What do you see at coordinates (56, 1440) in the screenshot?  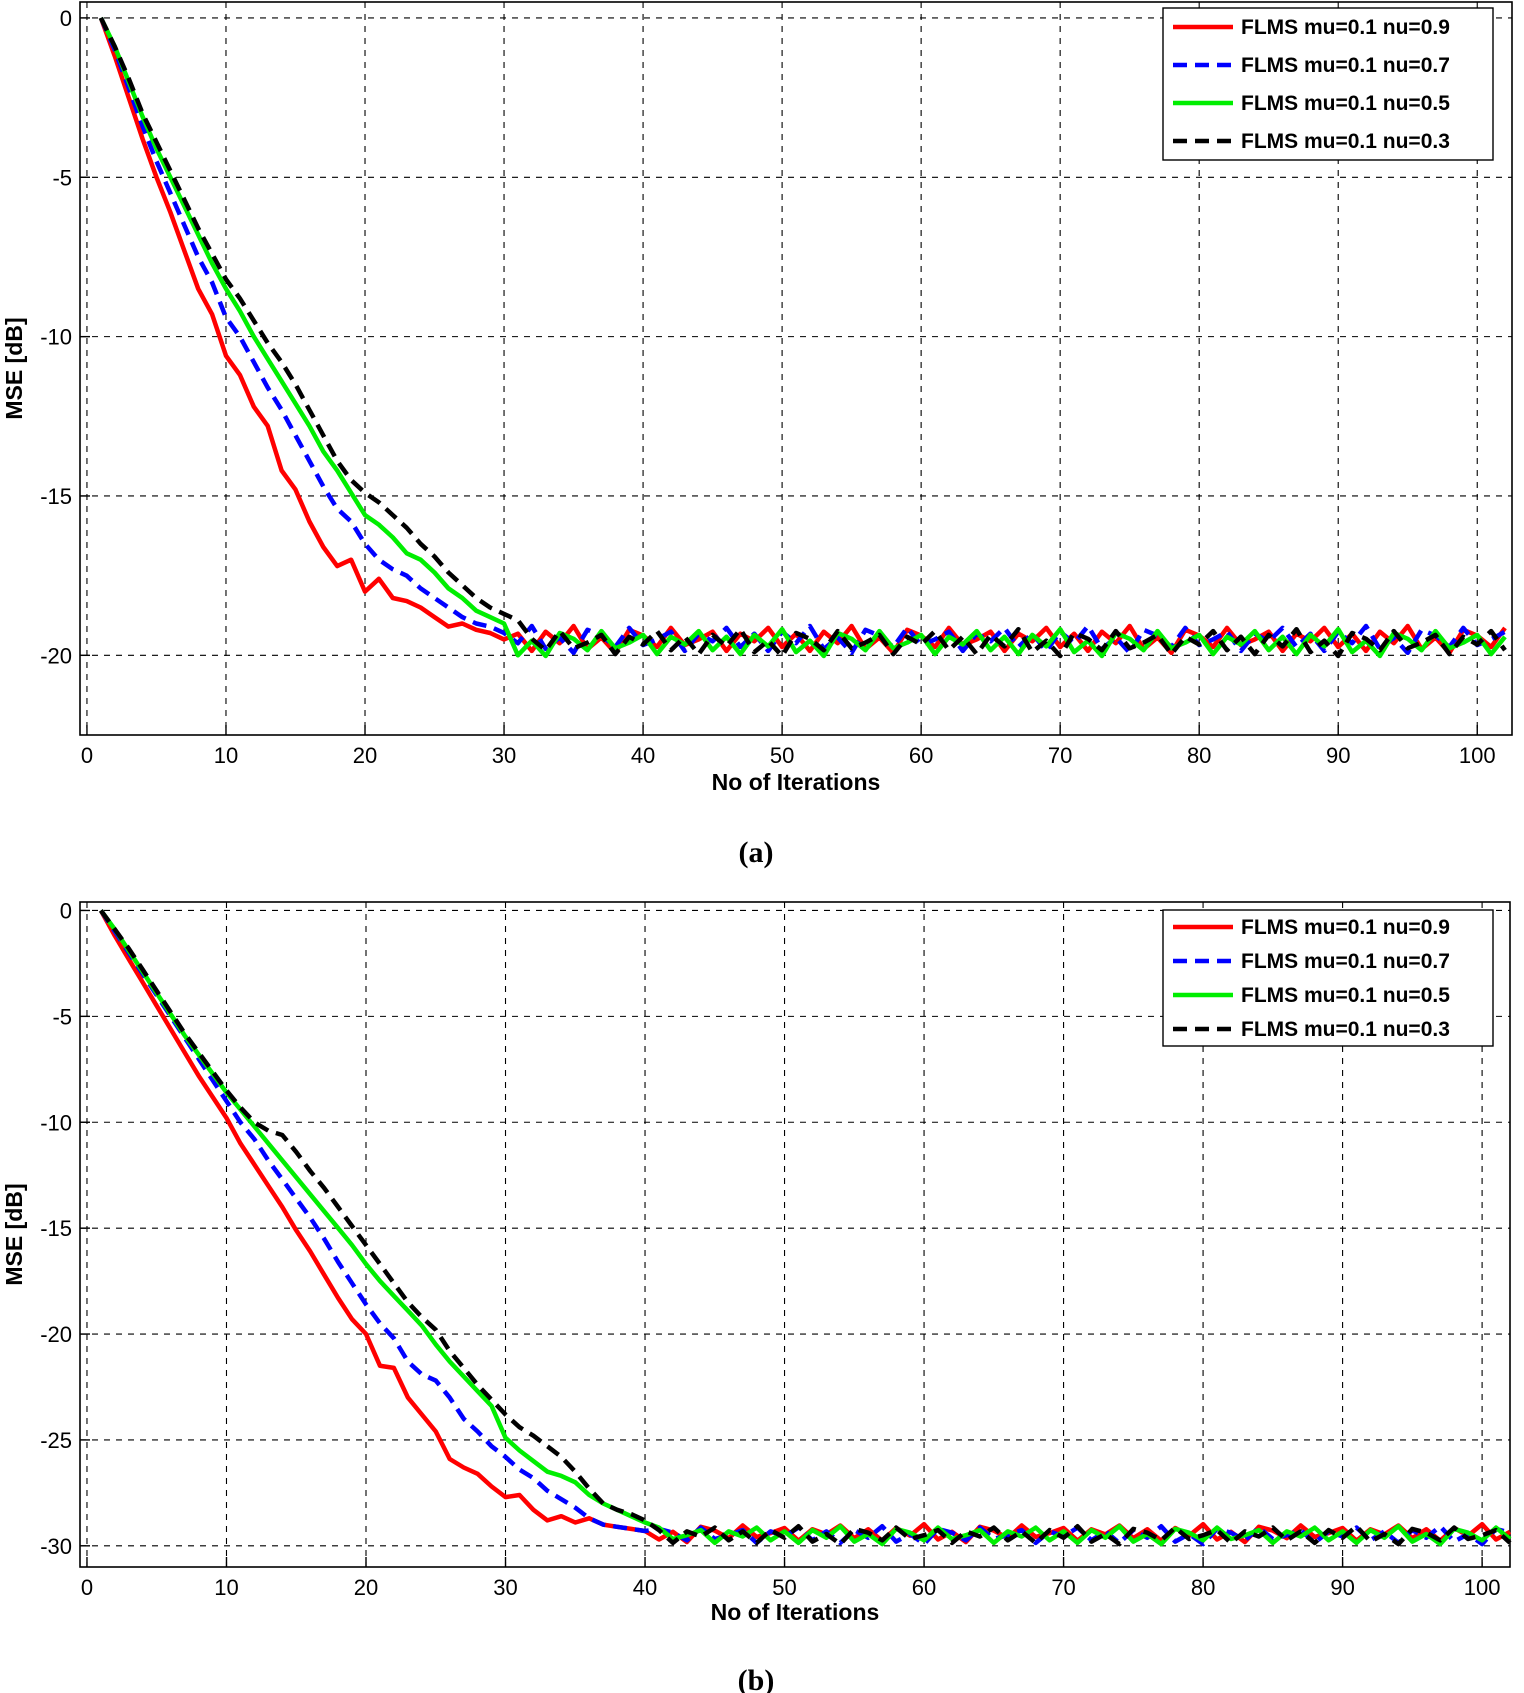 I see `y-tick-label: -25` at bounding box center [56, 1440].